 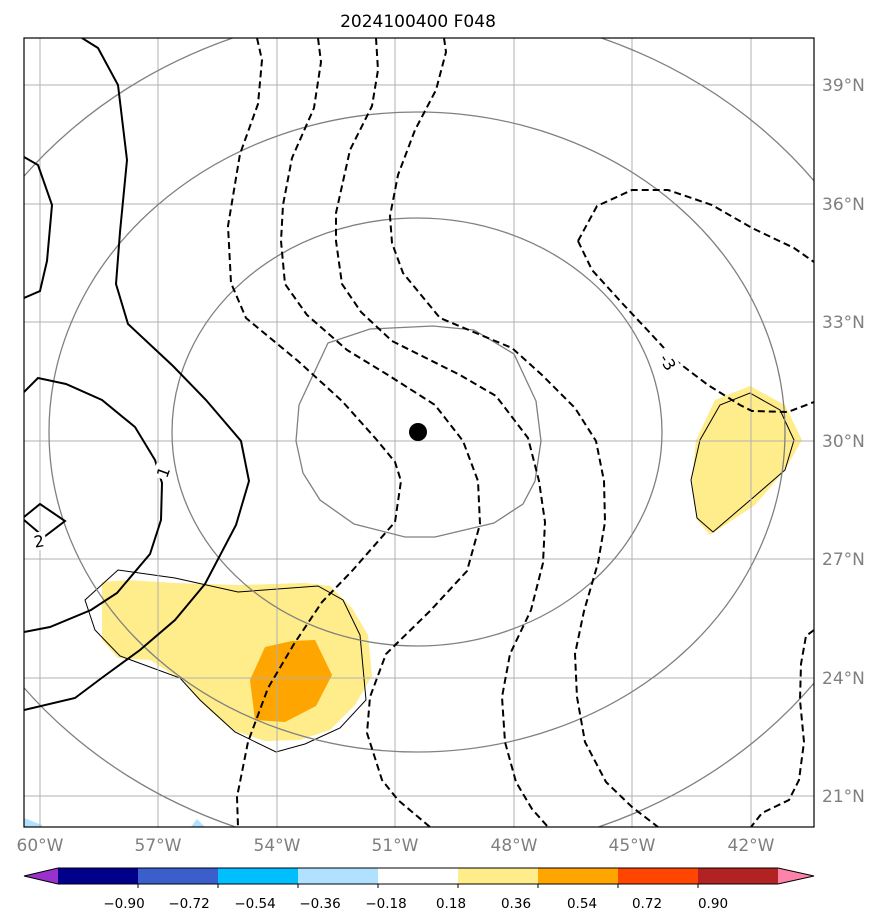 I want to click on figure-title: 2024100400 F048, so click(x=418, y=22).